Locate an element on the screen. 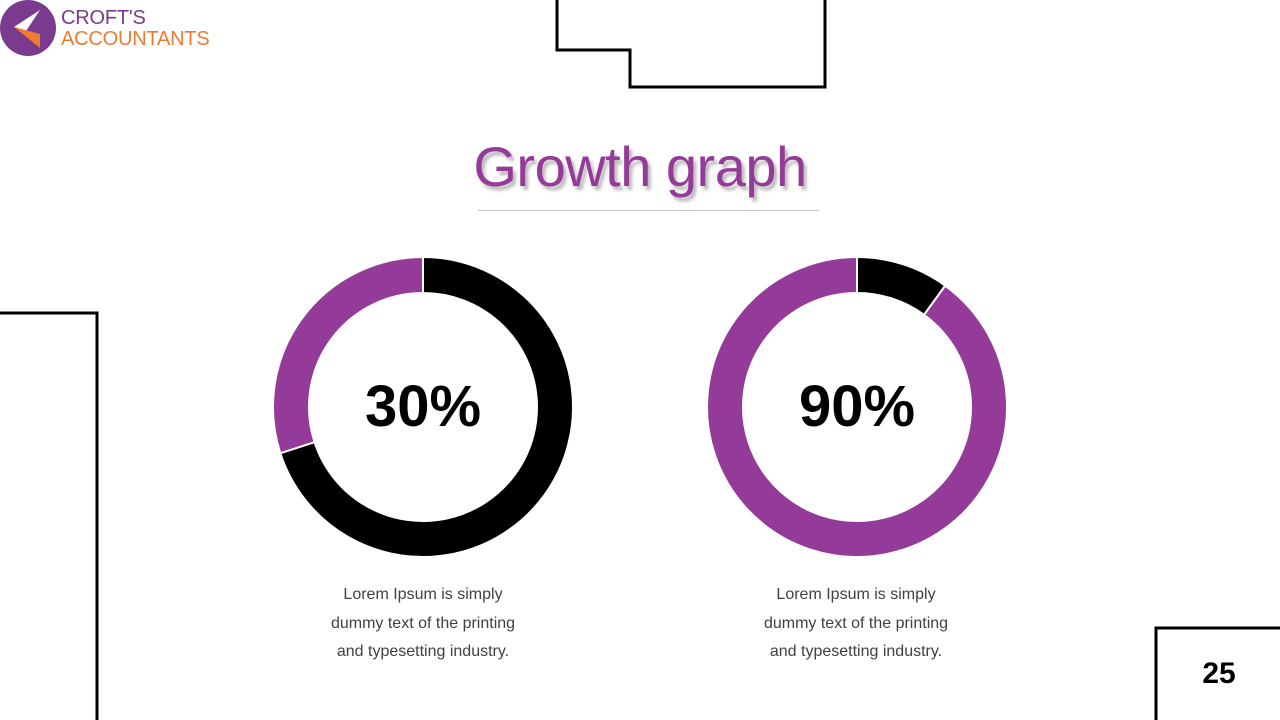 This screenshot has height=720, width=1280. crofts-logo-icon is located at coordinates (28, 28).